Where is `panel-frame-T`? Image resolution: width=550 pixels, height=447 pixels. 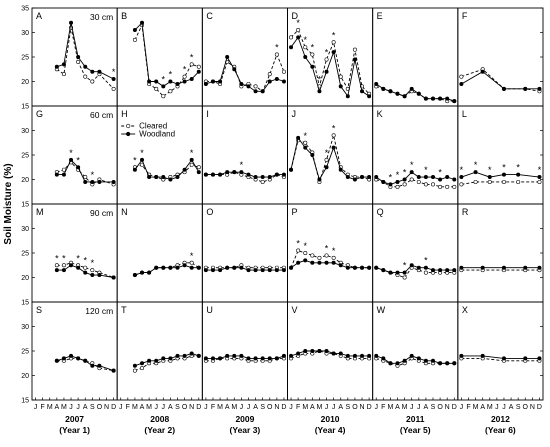 panel-frame-T is located at coordinates (159, 351).